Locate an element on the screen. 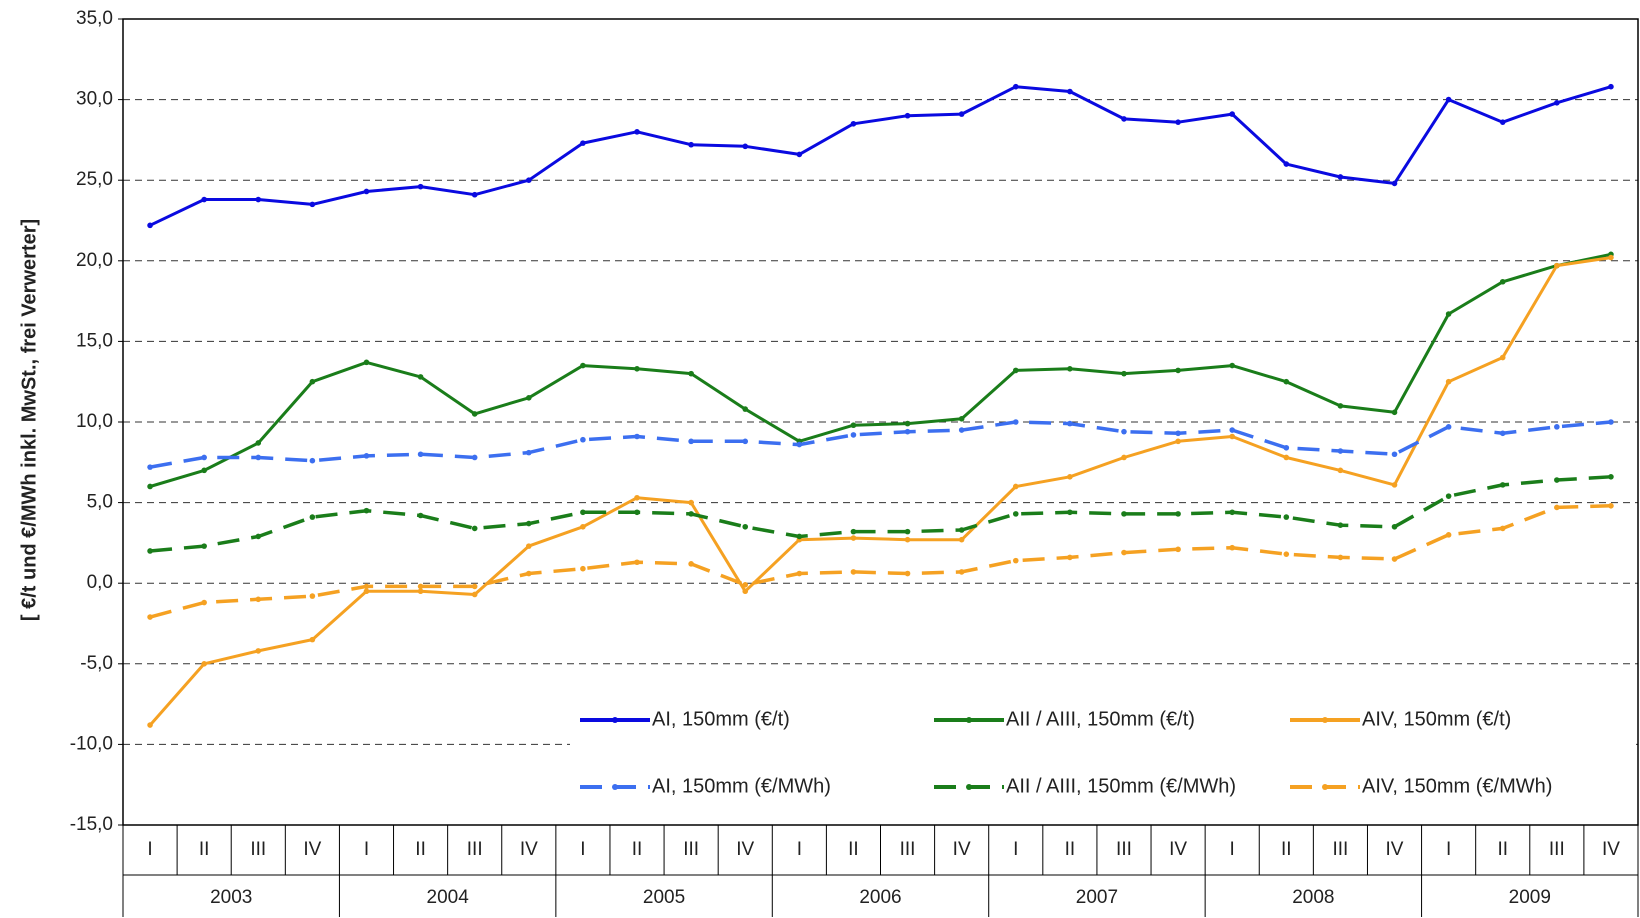 This screenshot has height=918, width=1640. y-tick-label: -10,0 is located at coordinates (91, 743).